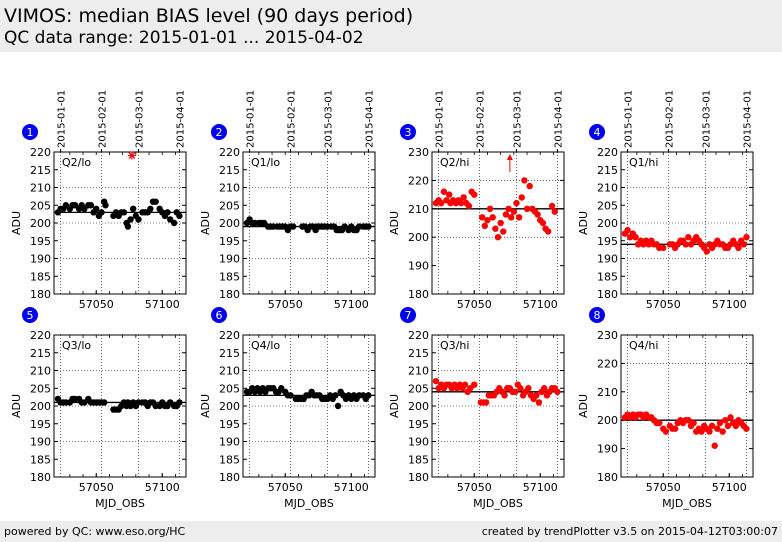  Describe the element at coordinates (180, 119) in the screenshot. I see `date-tick-label: 2015-04-01` at that location.